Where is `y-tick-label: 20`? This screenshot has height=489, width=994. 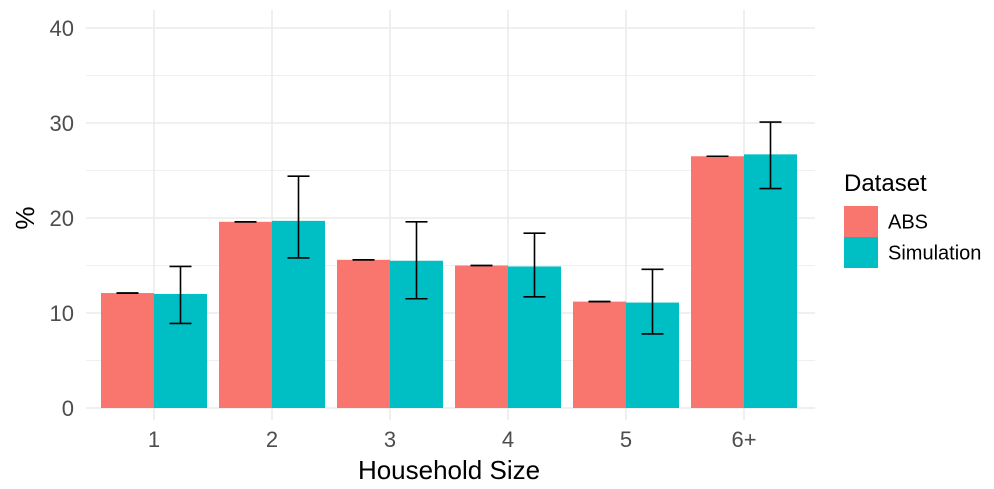
y-tick-label: 20 is located at coordinates (62, 218).